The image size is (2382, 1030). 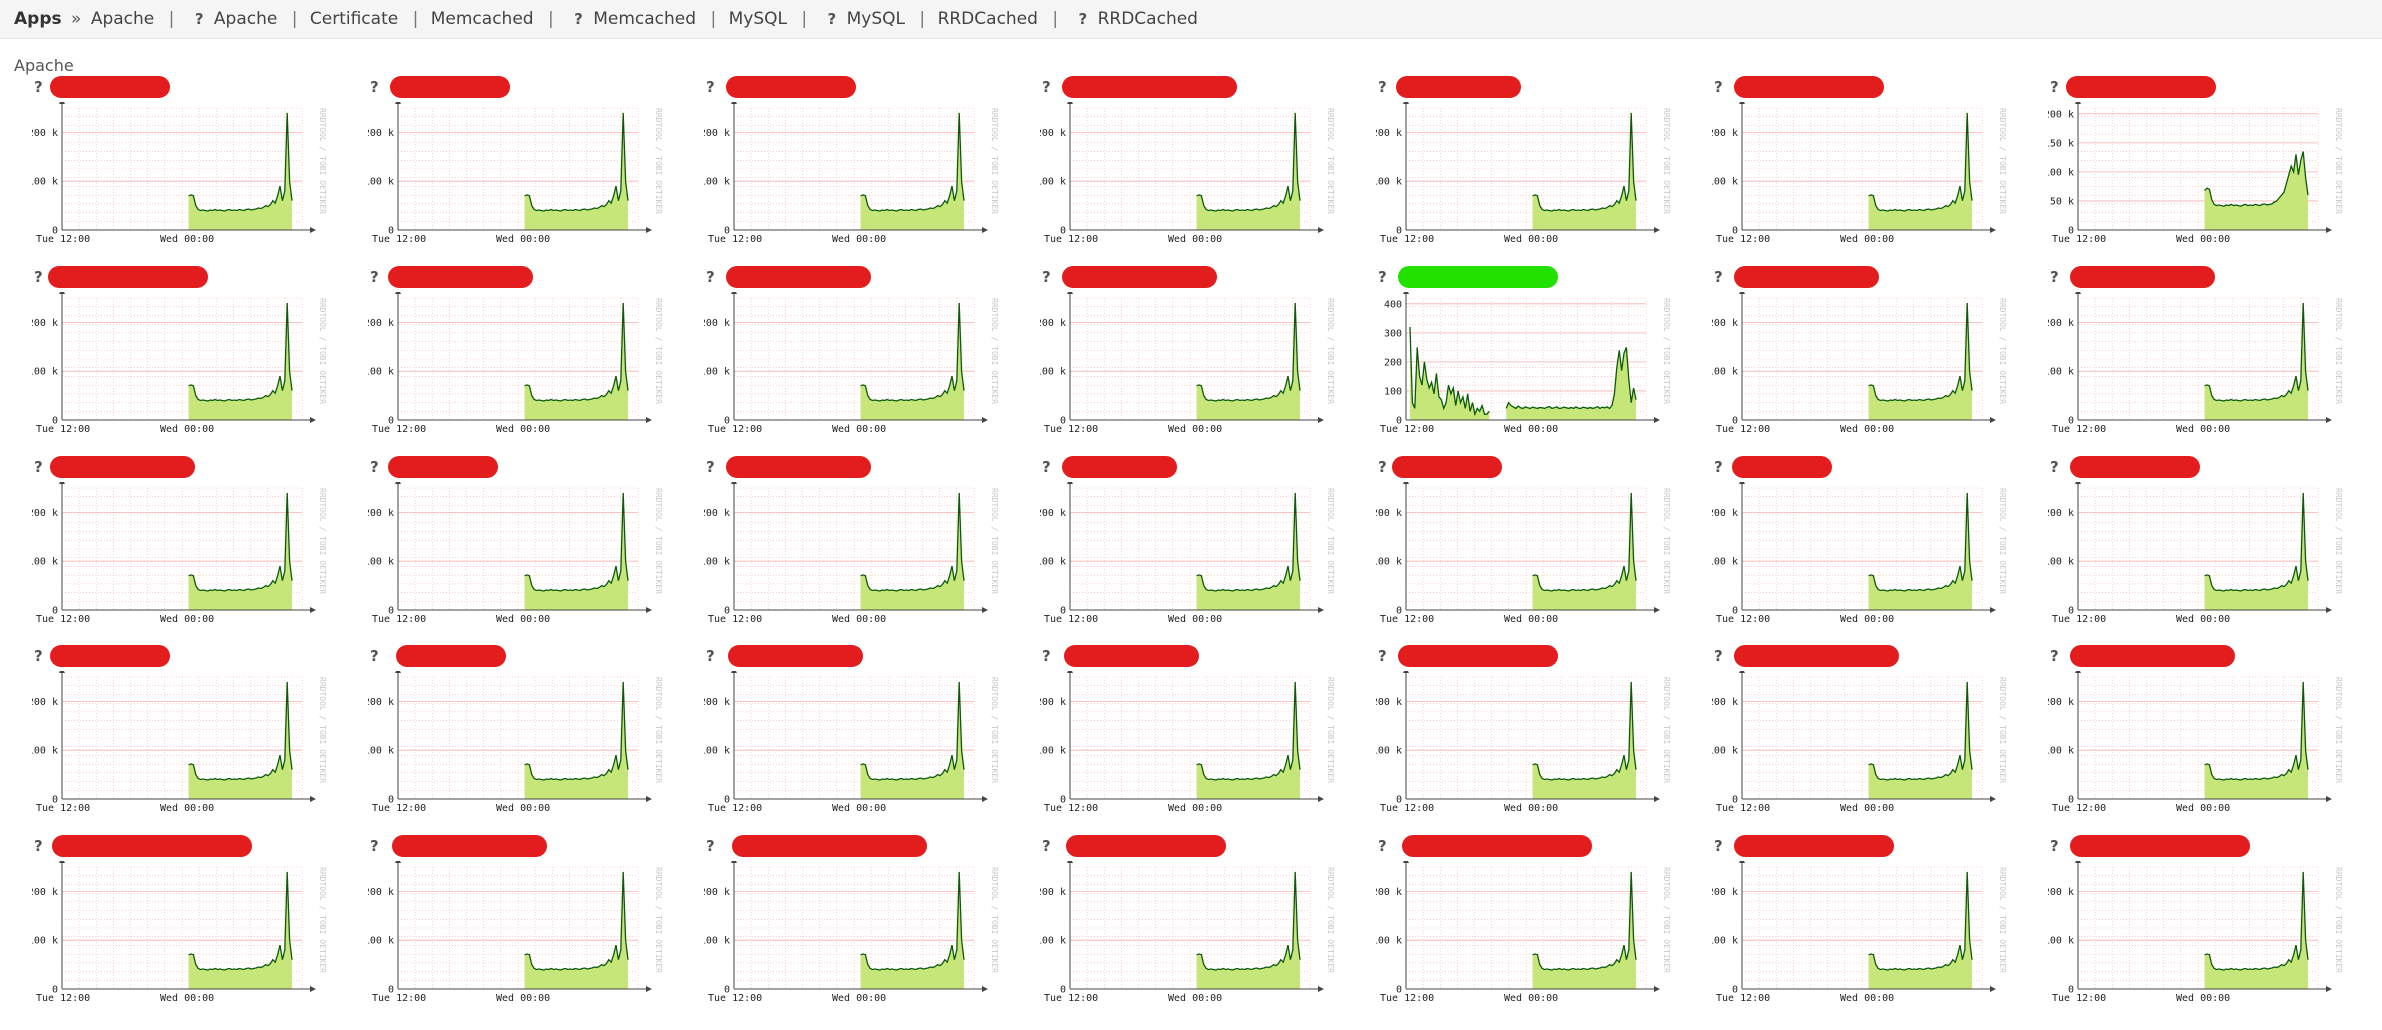 What do you see at coordinates (482, 19) in the screenshot?
I see `nav-link-memcached: Memcached` at bounding box center [482, 19].